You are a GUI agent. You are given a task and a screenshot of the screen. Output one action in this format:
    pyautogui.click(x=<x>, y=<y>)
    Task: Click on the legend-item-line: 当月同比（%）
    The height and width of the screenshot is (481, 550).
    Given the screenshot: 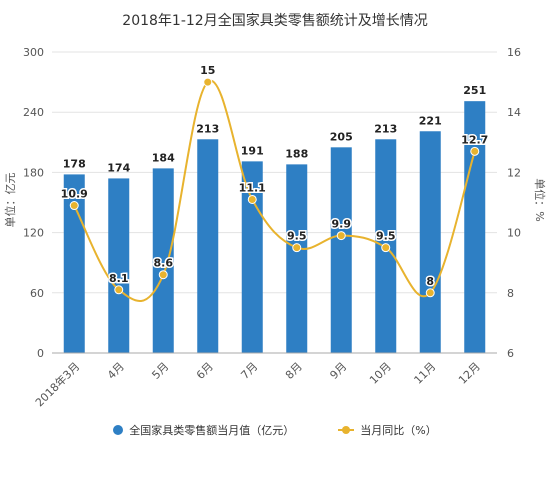 What is the action you would take?
    pyautogui.click(x=387, y=430)
    